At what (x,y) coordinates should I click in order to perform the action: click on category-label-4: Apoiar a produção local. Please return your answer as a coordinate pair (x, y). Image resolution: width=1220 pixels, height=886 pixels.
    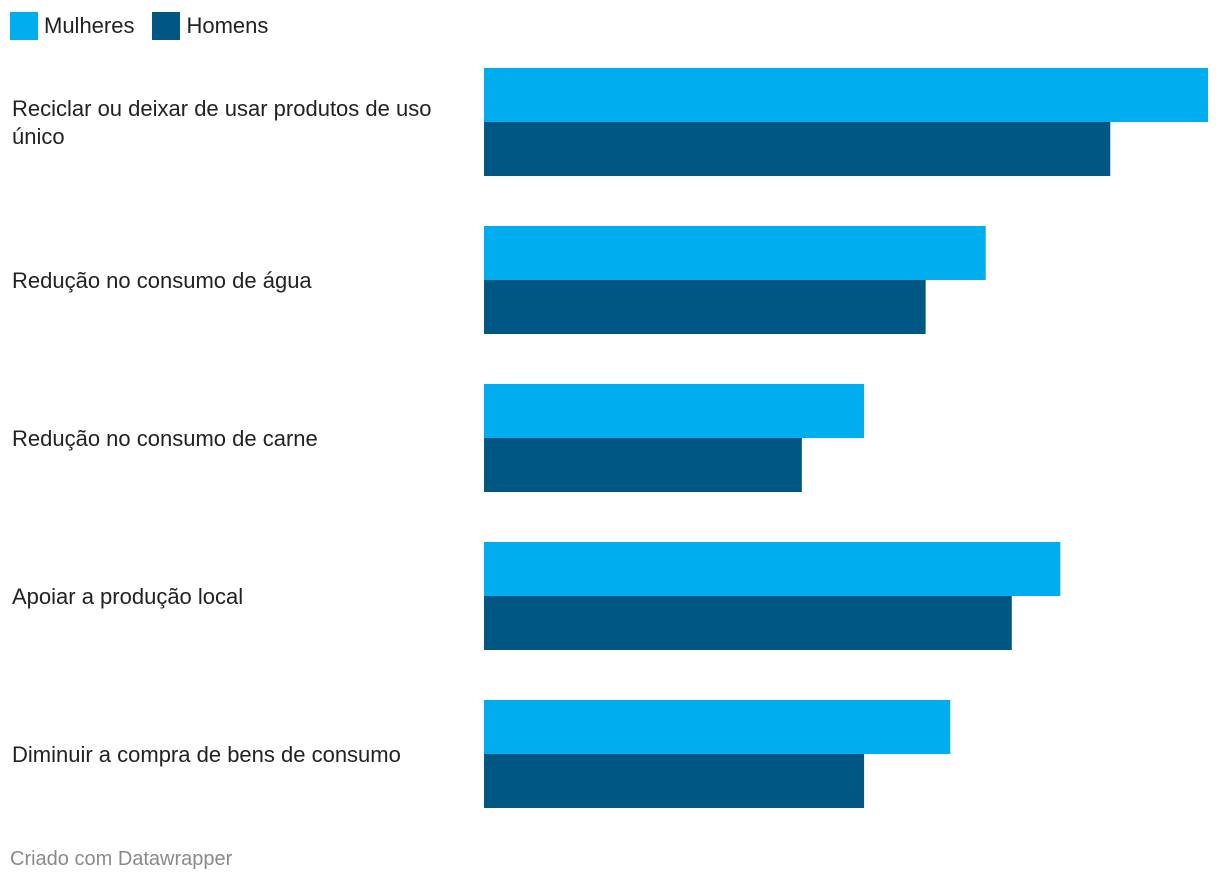
    Looking at the image, I should click on (127, 596).